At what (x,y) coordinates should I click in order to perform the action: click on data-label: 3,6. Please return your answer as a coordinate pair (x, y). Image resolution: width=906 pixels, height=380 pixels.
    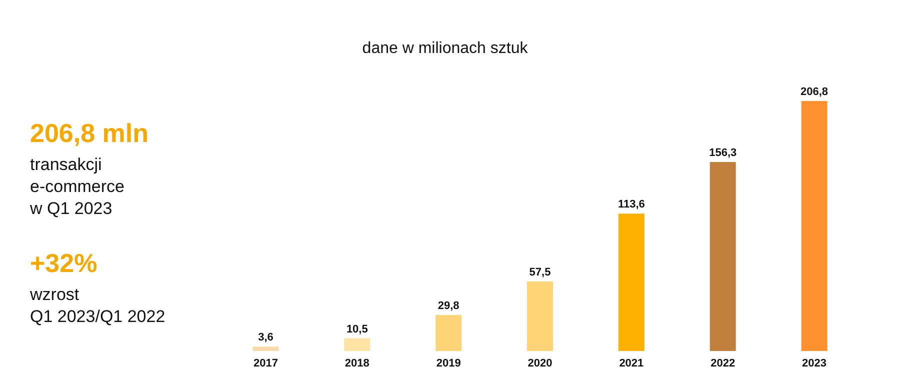
    Looking at the image, I should click on (266, 338).